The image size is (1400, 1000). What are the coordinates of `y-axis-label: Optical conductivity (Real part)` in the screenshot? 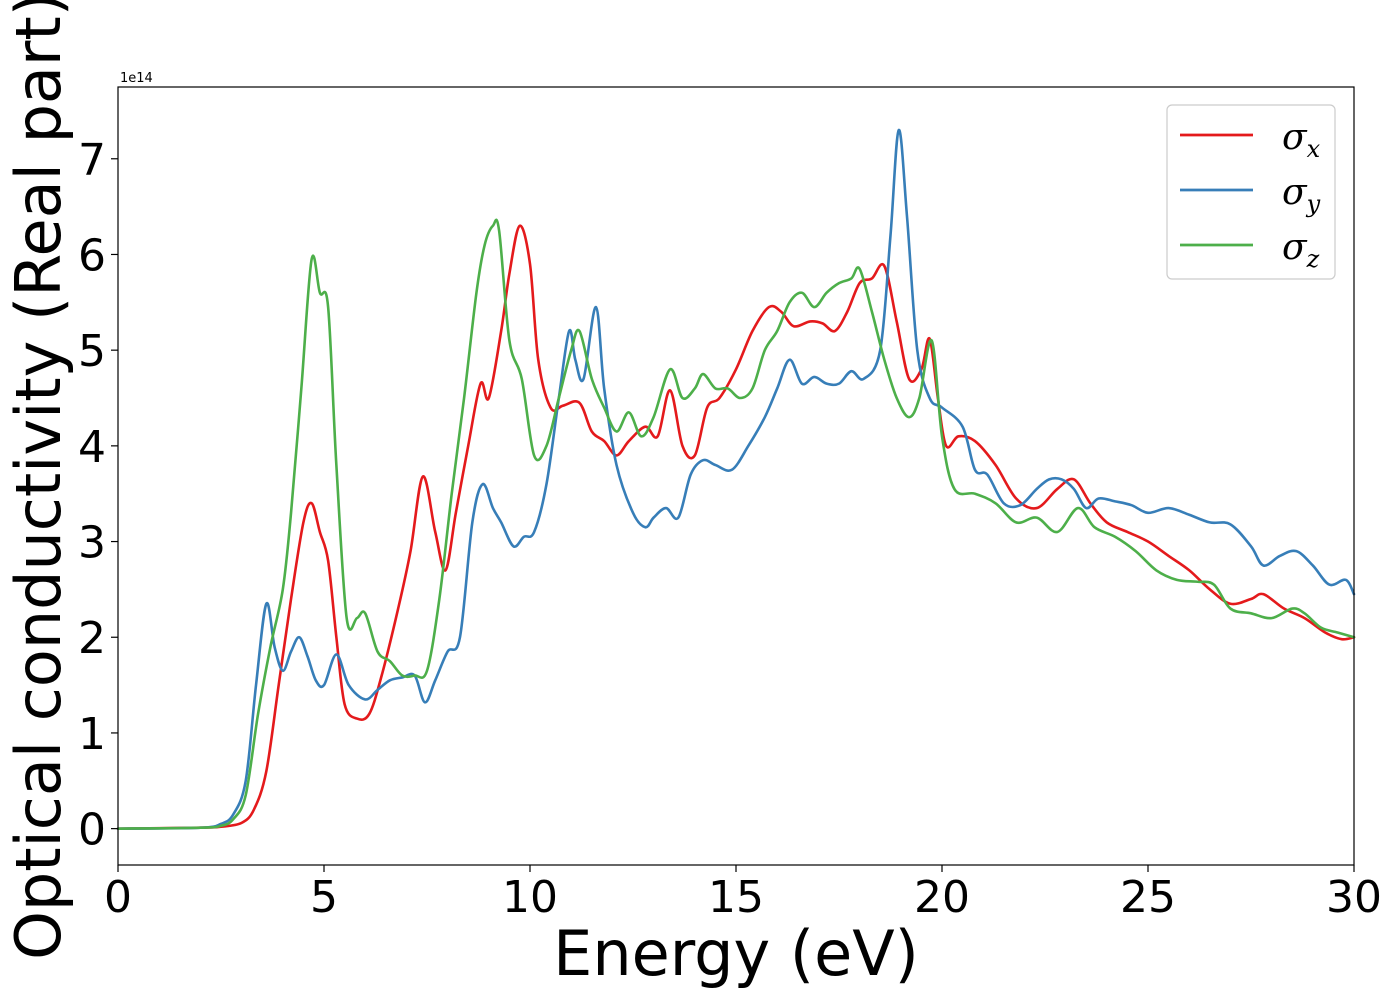 It's located at (38, 480).